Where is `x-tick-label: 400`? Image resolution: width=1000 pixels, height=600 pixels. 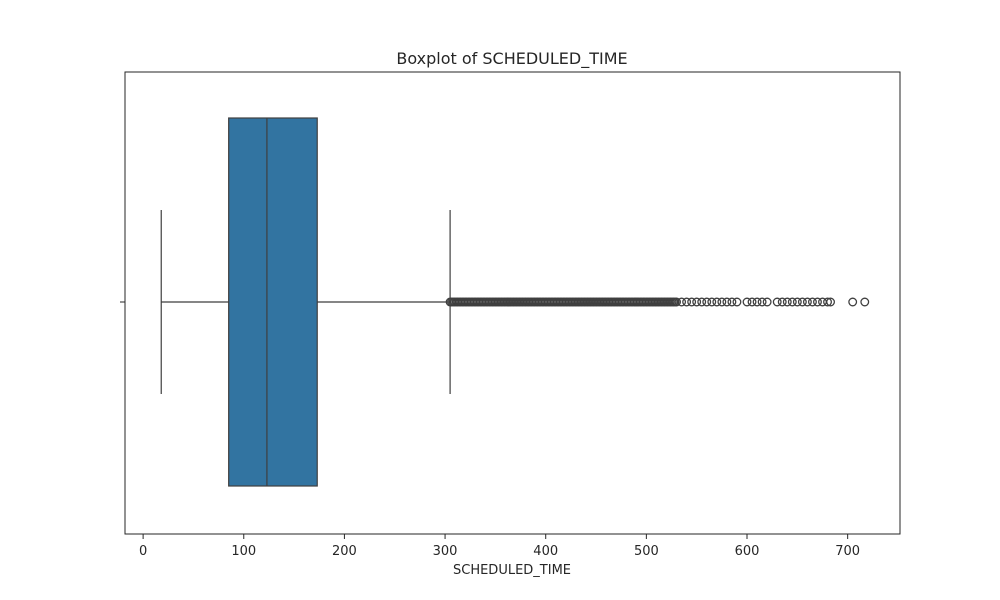
x-tick-label: 400 is located at coordinates (545, 551).